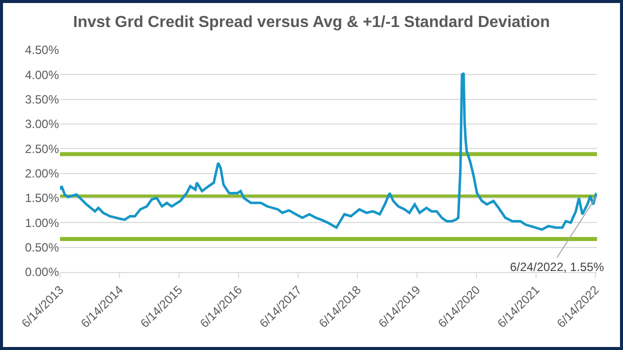 The height and width of the screenshot is (350, 623). What do you see at coordinates (42, 272) in the screenshot?
I see `y-tick-label: 0.00%` at bounding box center [42, 272].